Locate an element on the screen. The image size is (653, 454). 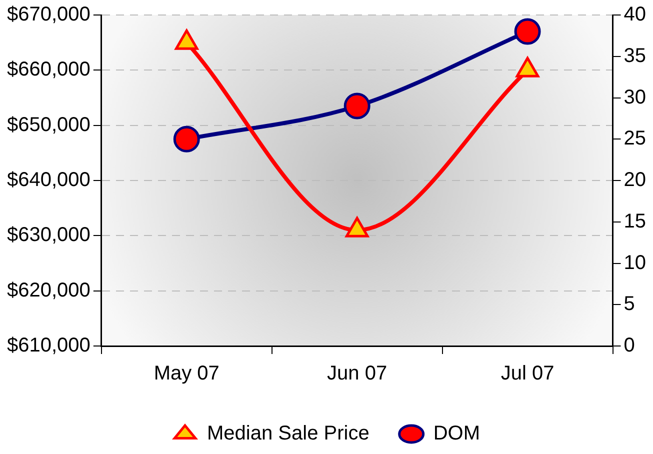
y-tick-label: $610,000 is located at coordinates (48, 345).